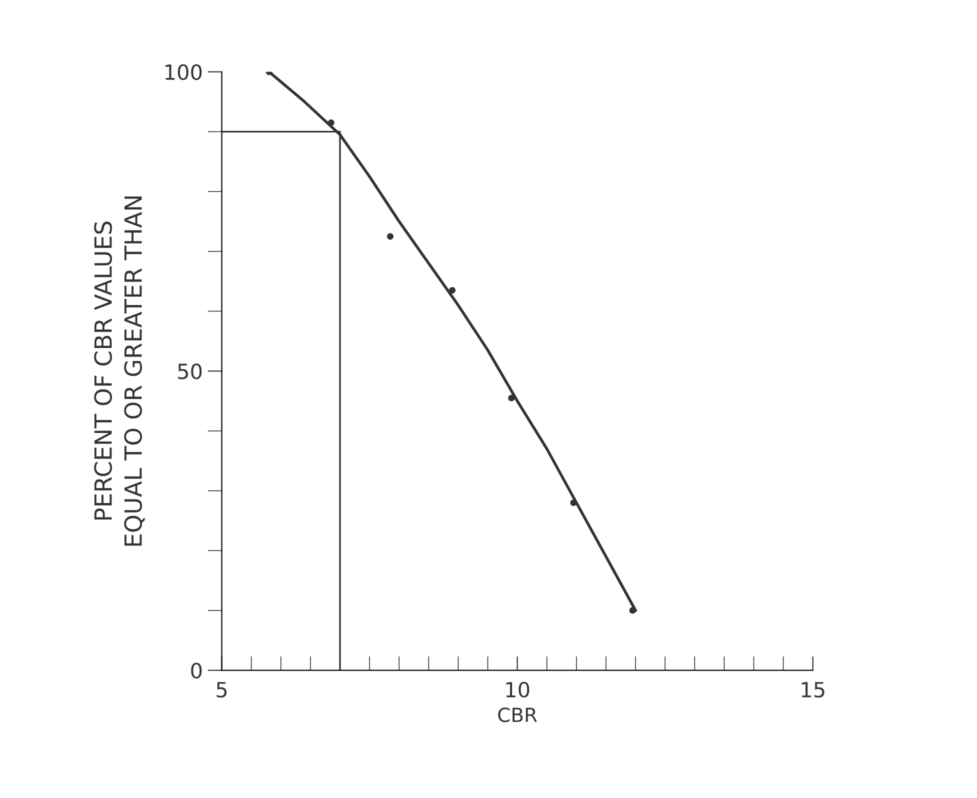 The image size is (977, 798). What do you see at coordinates (517, 714) in the screenshot?
I see `x-axis-title: CBR` at bounding box center [517, 714].